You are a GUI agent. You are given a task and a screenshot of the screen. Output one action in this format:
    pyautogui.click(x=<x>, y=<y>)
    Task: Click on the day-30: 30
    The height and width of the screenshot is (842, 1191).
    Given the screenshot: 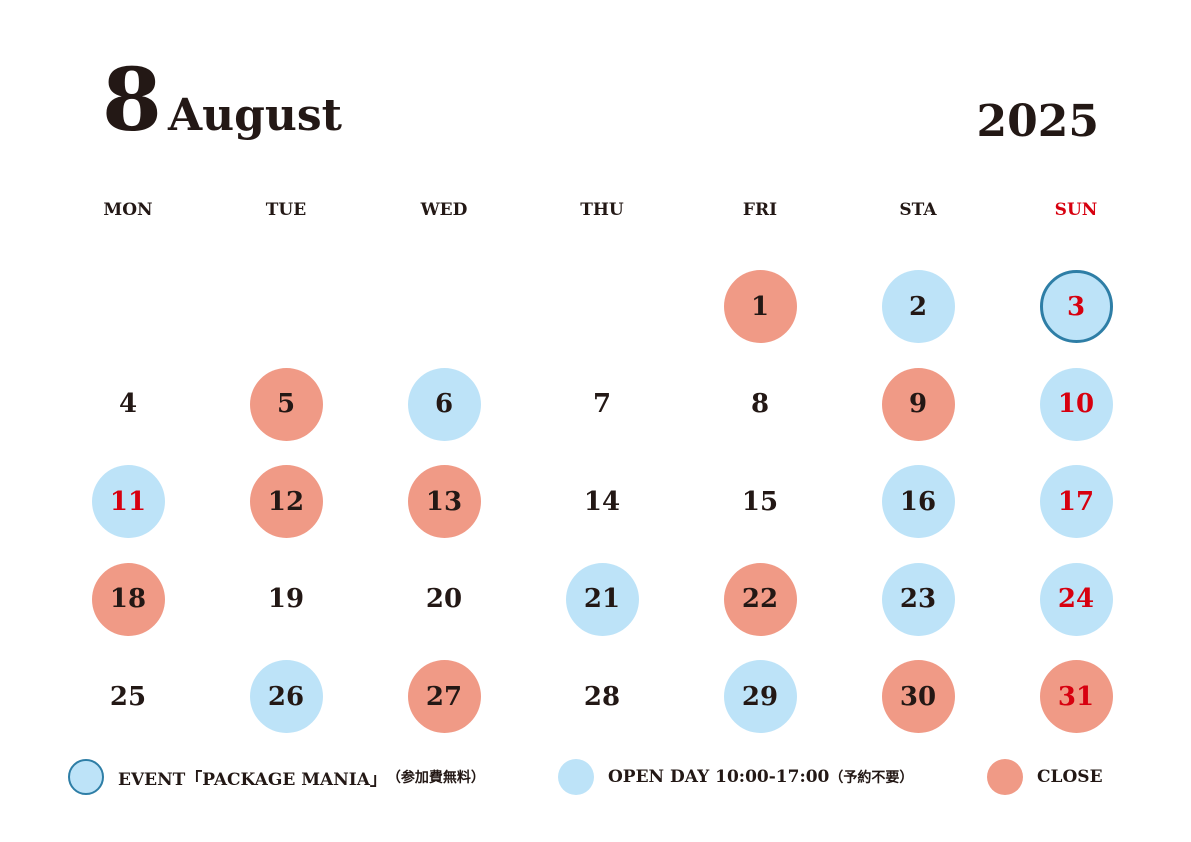 What is the action you would take?
    pyautogui.click(x=918, y=697)
    